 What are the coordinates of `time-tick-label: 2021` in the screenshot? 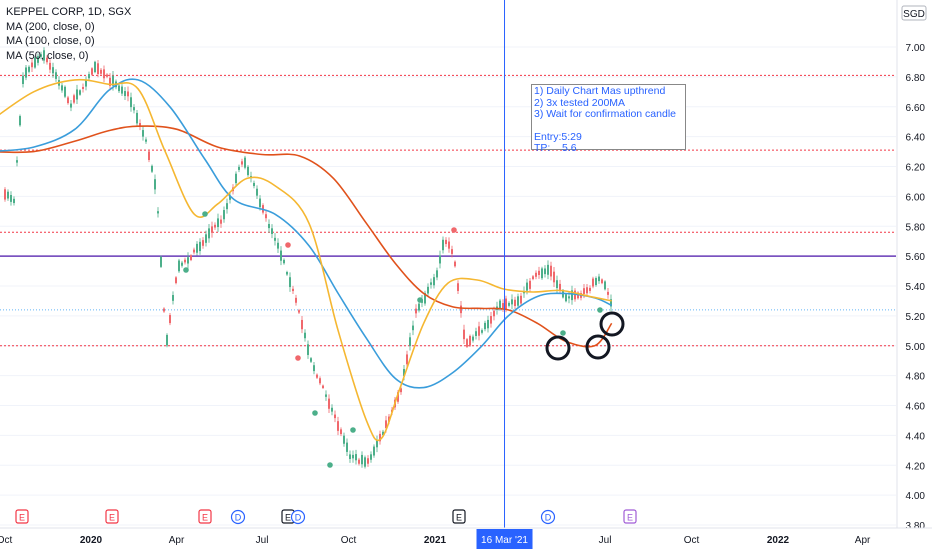 It's located at (435, 540).